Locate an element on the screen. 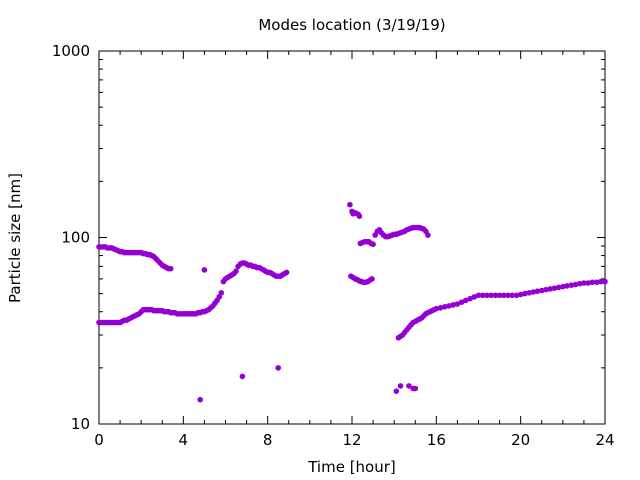 The height and width of the screenshot is (480, 640). x-tick-label: 0 is located at coordinates (99, 440).